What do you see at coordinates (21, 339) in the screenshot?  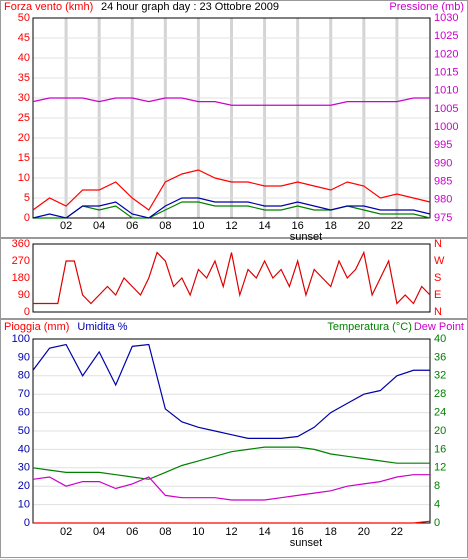 I see `y-tick-label: 100` at bounding box center [21, 339].